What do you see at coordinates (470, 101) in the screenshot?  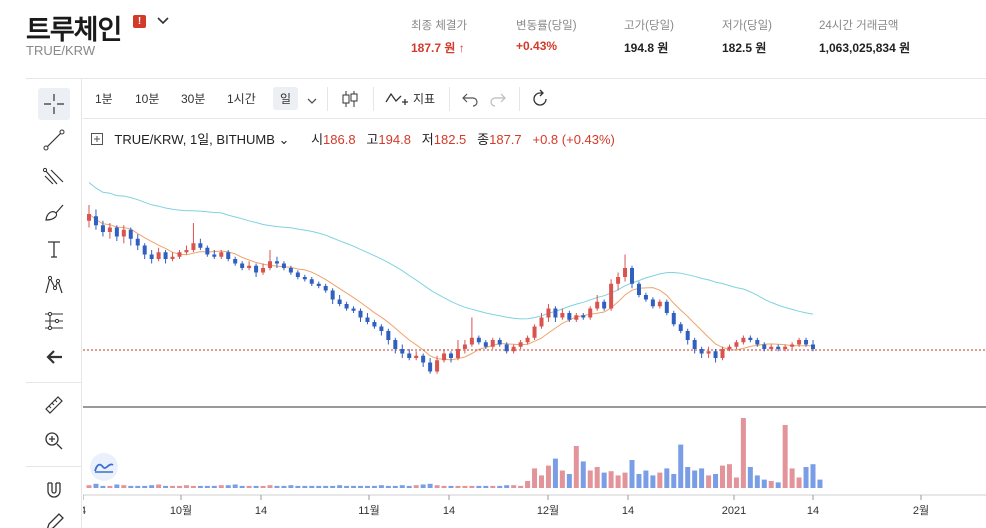 I see `undo-icon` at bounding box center [470, 101].